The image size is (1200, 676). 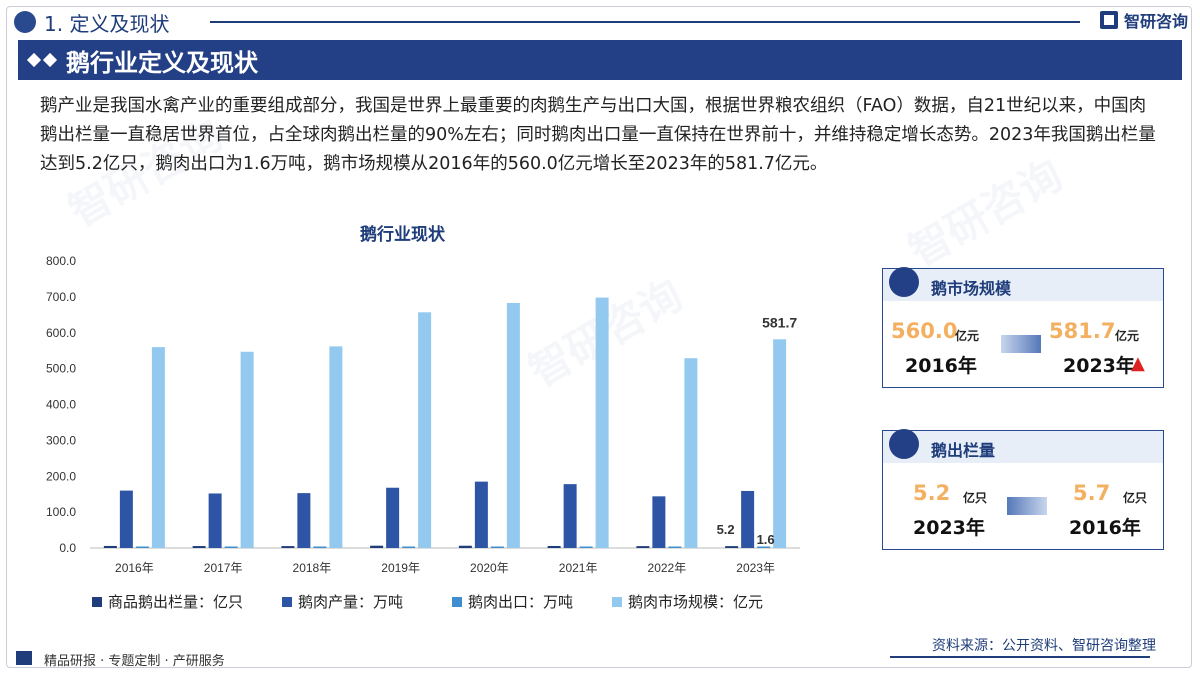 What do you see at coordinates (971, 288) in the screenshot?
I see `card-title: 鹅市场规模` at bounding box center [971, 288].